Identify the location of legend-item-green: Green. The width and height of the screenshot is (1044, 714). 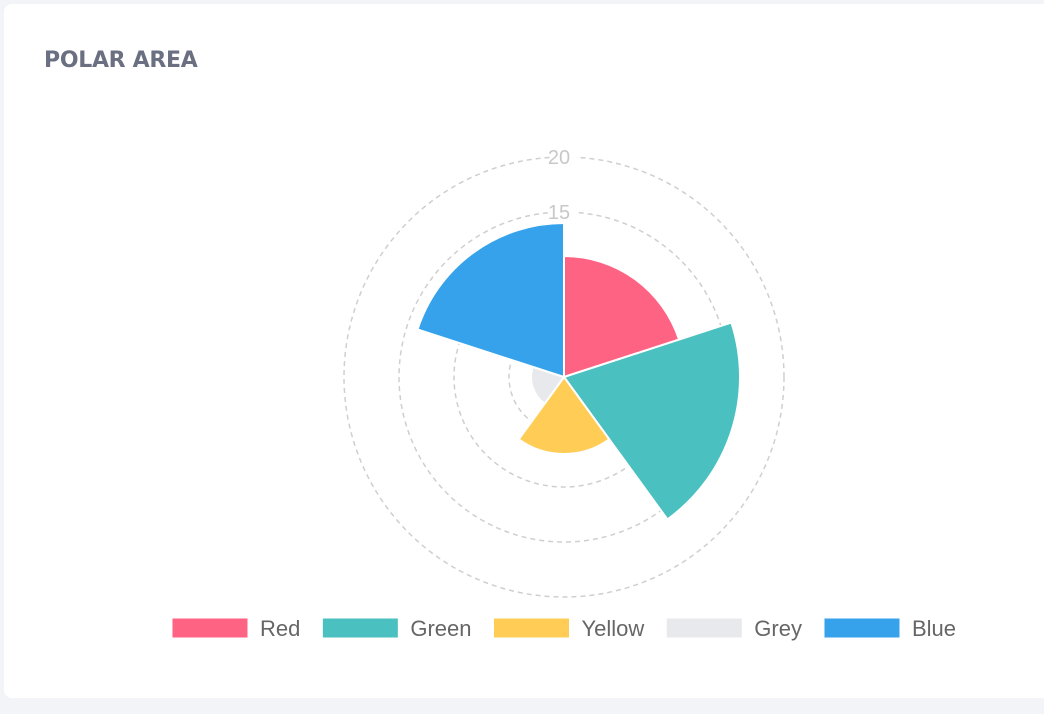
(396, 628).